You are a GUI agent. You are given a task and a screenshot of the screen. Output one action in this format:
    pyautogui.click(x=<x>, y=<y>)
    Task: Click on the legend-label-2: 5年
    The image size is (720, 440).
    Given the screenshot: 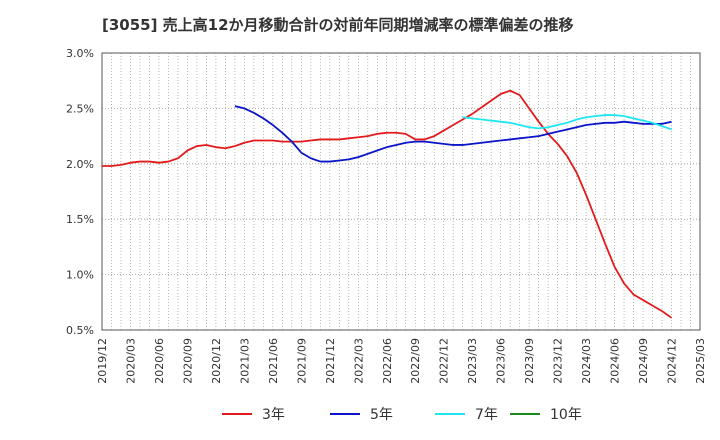 What is the action you would take?
    pyautogui.click(x=381, y=415)
    